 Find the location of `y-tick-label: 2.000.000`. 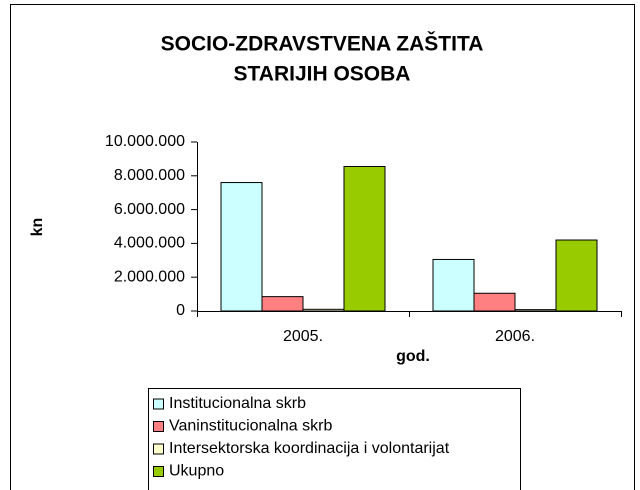

y-tick-label: 2.000.000 is located at coordinates (149, 276).